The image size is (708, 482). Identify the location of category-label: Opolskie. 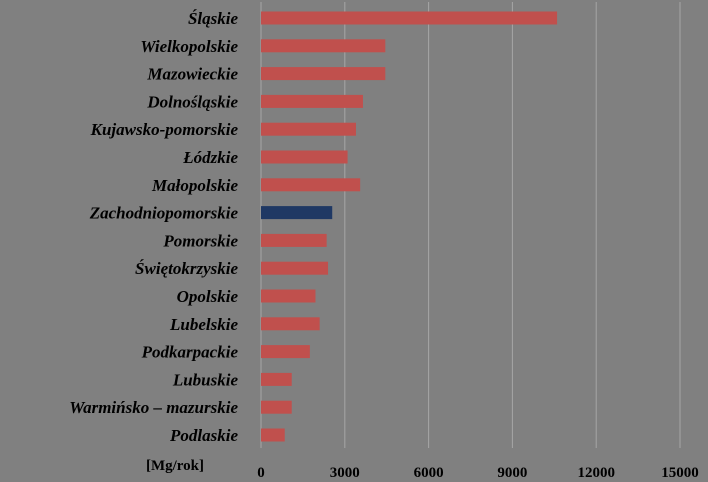
(208, 296).